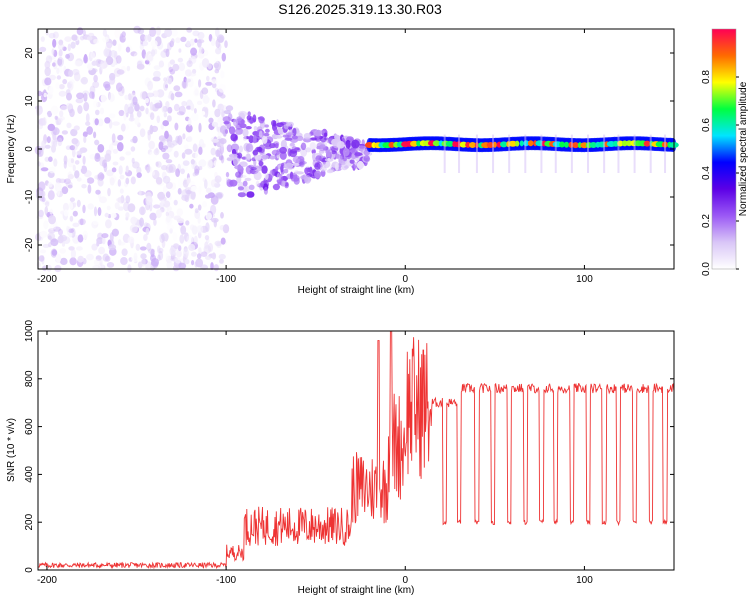 The height and width of the screenshot is (600, 750). I want to click on x-tick-label: 0, so click(405, 580).